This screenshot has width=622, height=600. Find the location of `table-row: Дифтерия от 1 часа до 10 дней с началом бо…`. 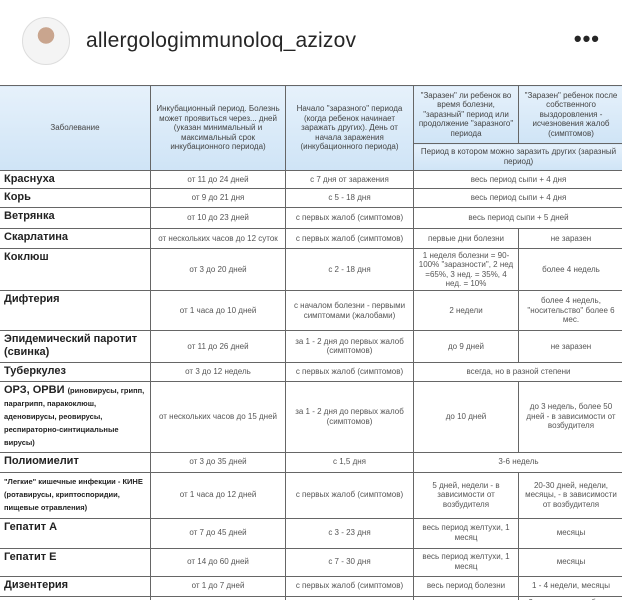

table-row: Дифтерия от 1 часа до 10 дней с началом бо… is located at coordinates (311, 311).